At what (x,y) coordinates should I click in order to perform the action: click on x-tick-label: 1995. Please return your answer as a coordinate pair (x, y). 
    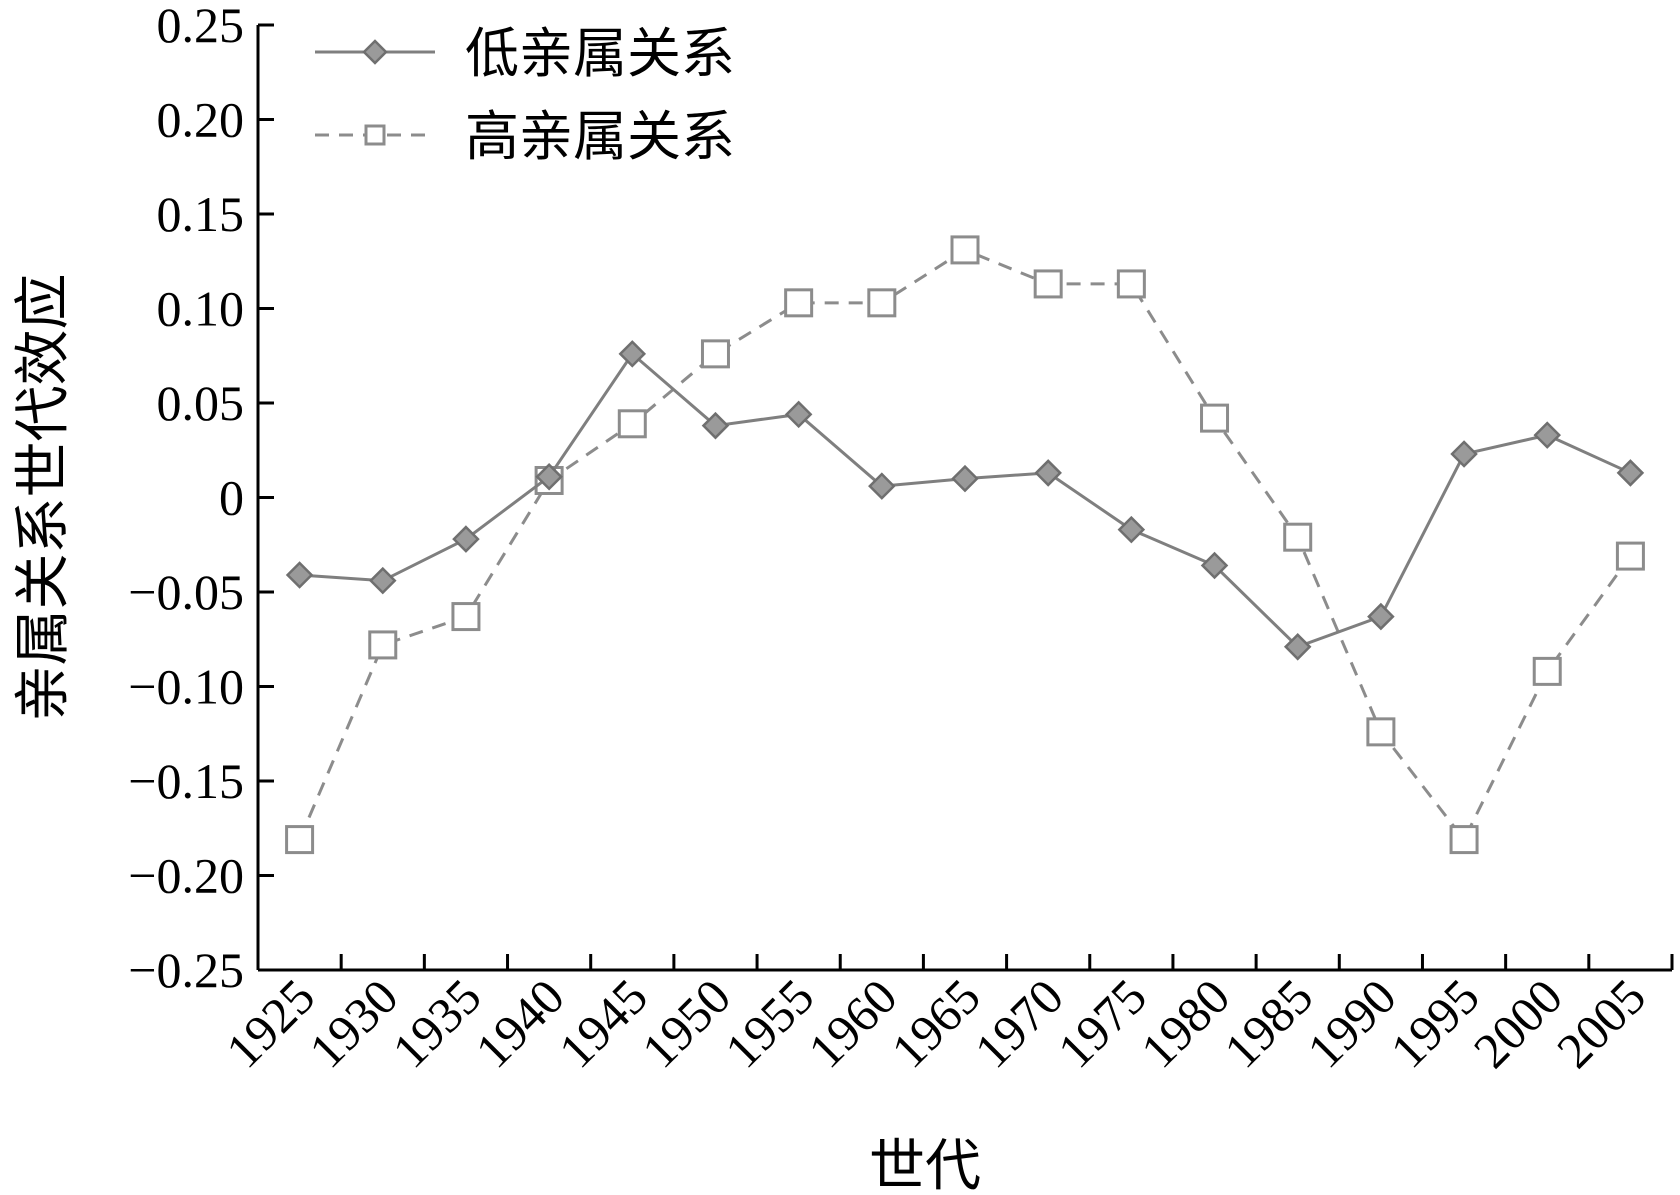
    Looking at the image, I should click on (1435, 1023).